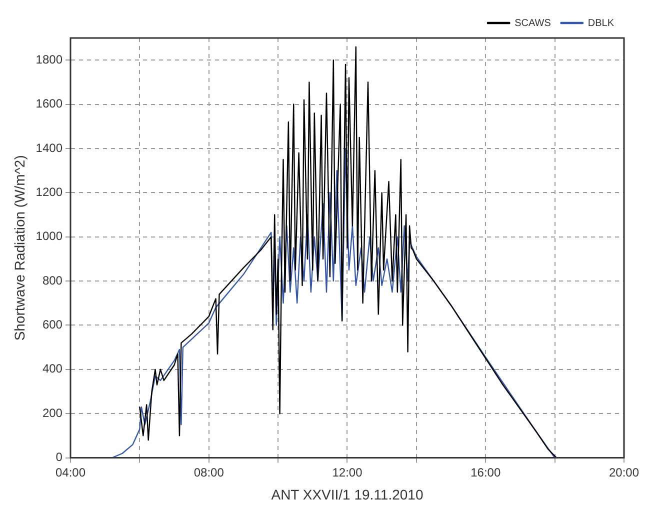  Describe the element at coordinates (52, 369) in the screenshot. I see `y-tick-label: 400` at that location.